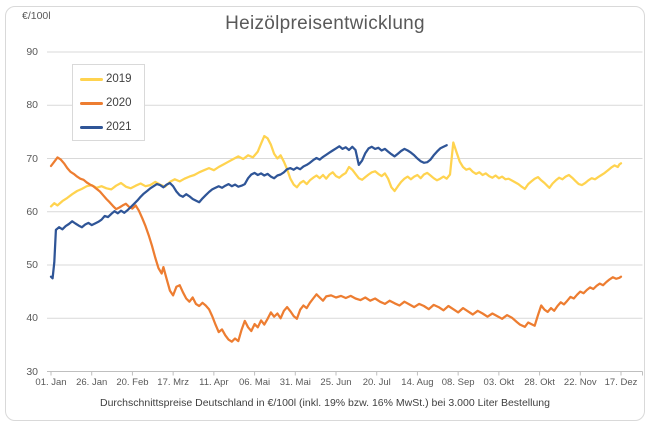  I want to click on legend-swatch-2019, so click(91, 79).